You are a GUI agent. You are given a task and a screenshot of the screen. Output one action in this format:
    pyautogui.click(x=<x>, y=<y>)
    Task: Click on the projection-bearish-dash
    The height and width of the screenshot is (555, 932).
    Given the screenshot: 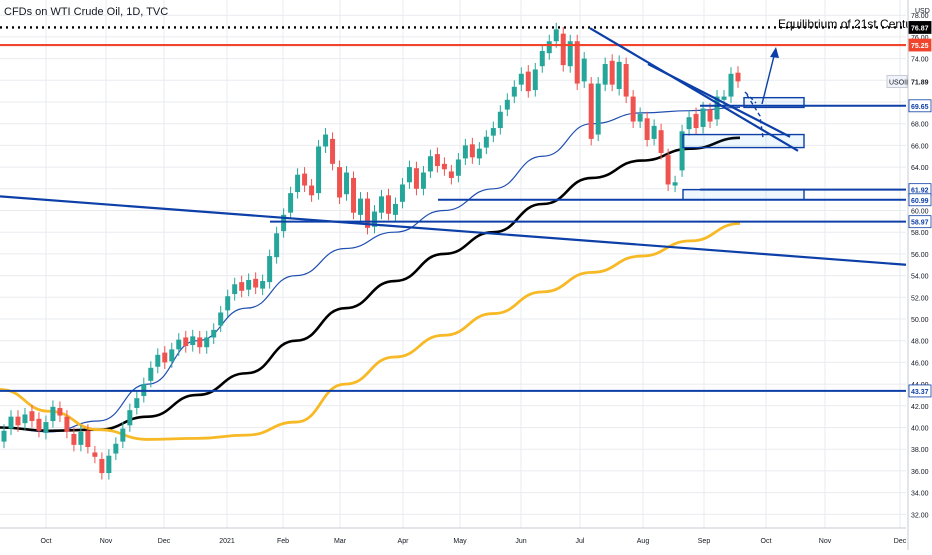 What is the action you would take?
    pyautogui.click(x=755, y=116)
    